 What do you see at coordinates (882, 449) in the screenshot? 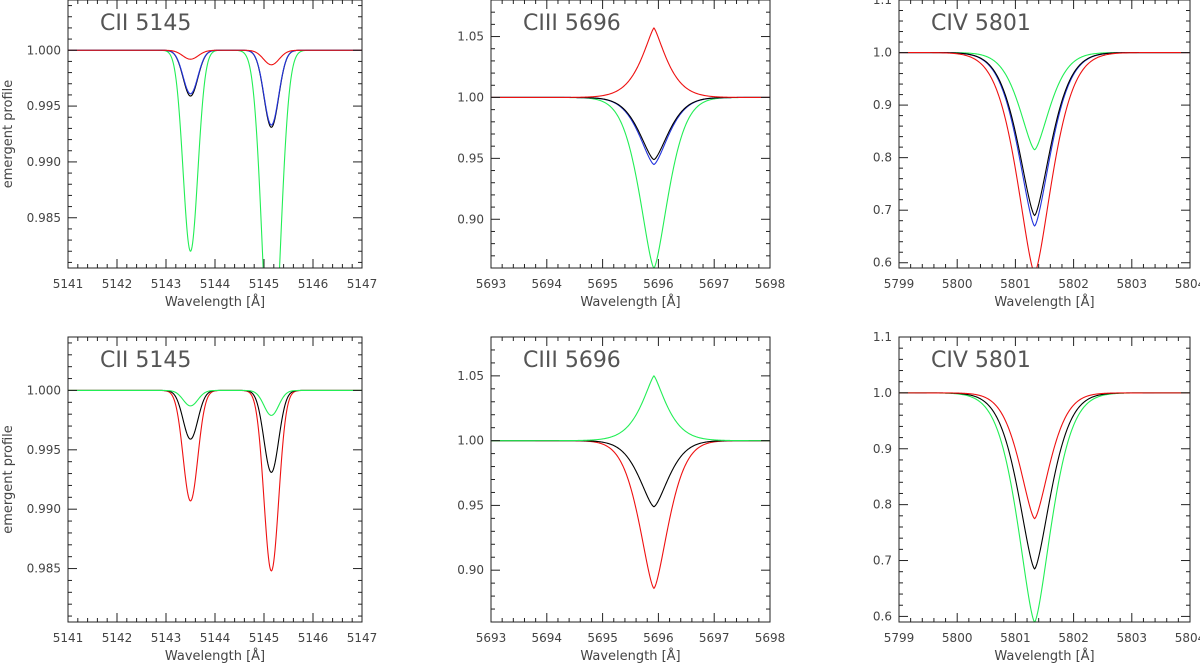
I see `y-tick-label: 0.9` at bounding box center [882, 449].